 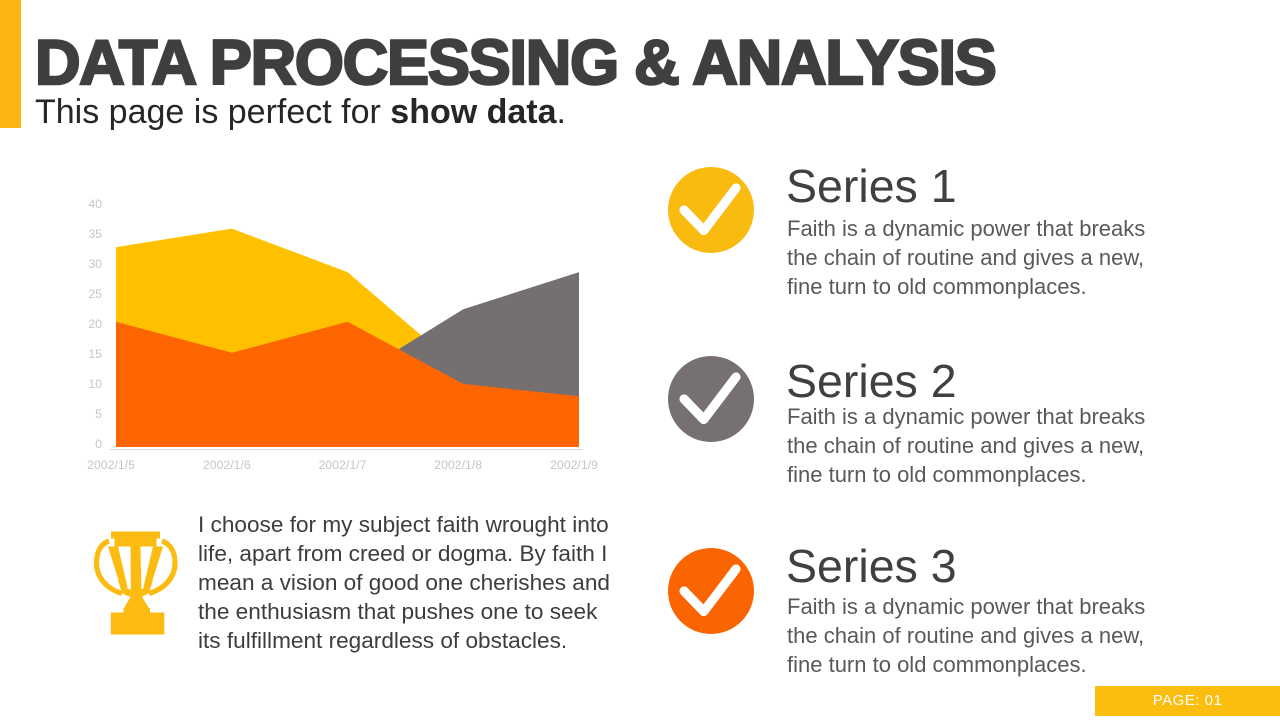 I want to click on svg-text: 25, so click(x=95, y=294).